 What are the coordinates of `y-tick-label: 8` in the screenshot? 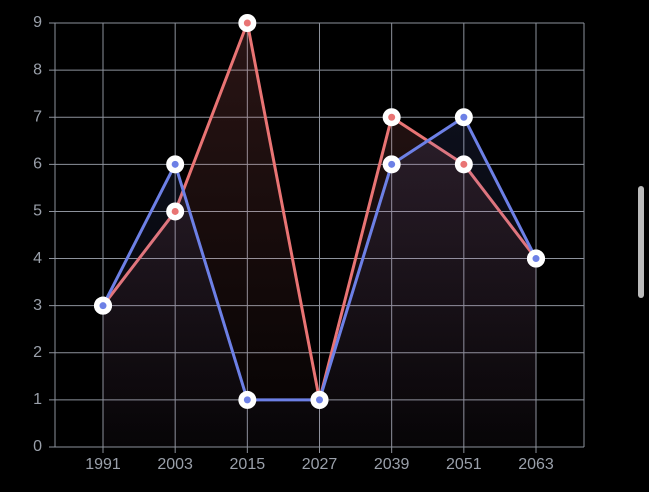 It's located at (37, 69).